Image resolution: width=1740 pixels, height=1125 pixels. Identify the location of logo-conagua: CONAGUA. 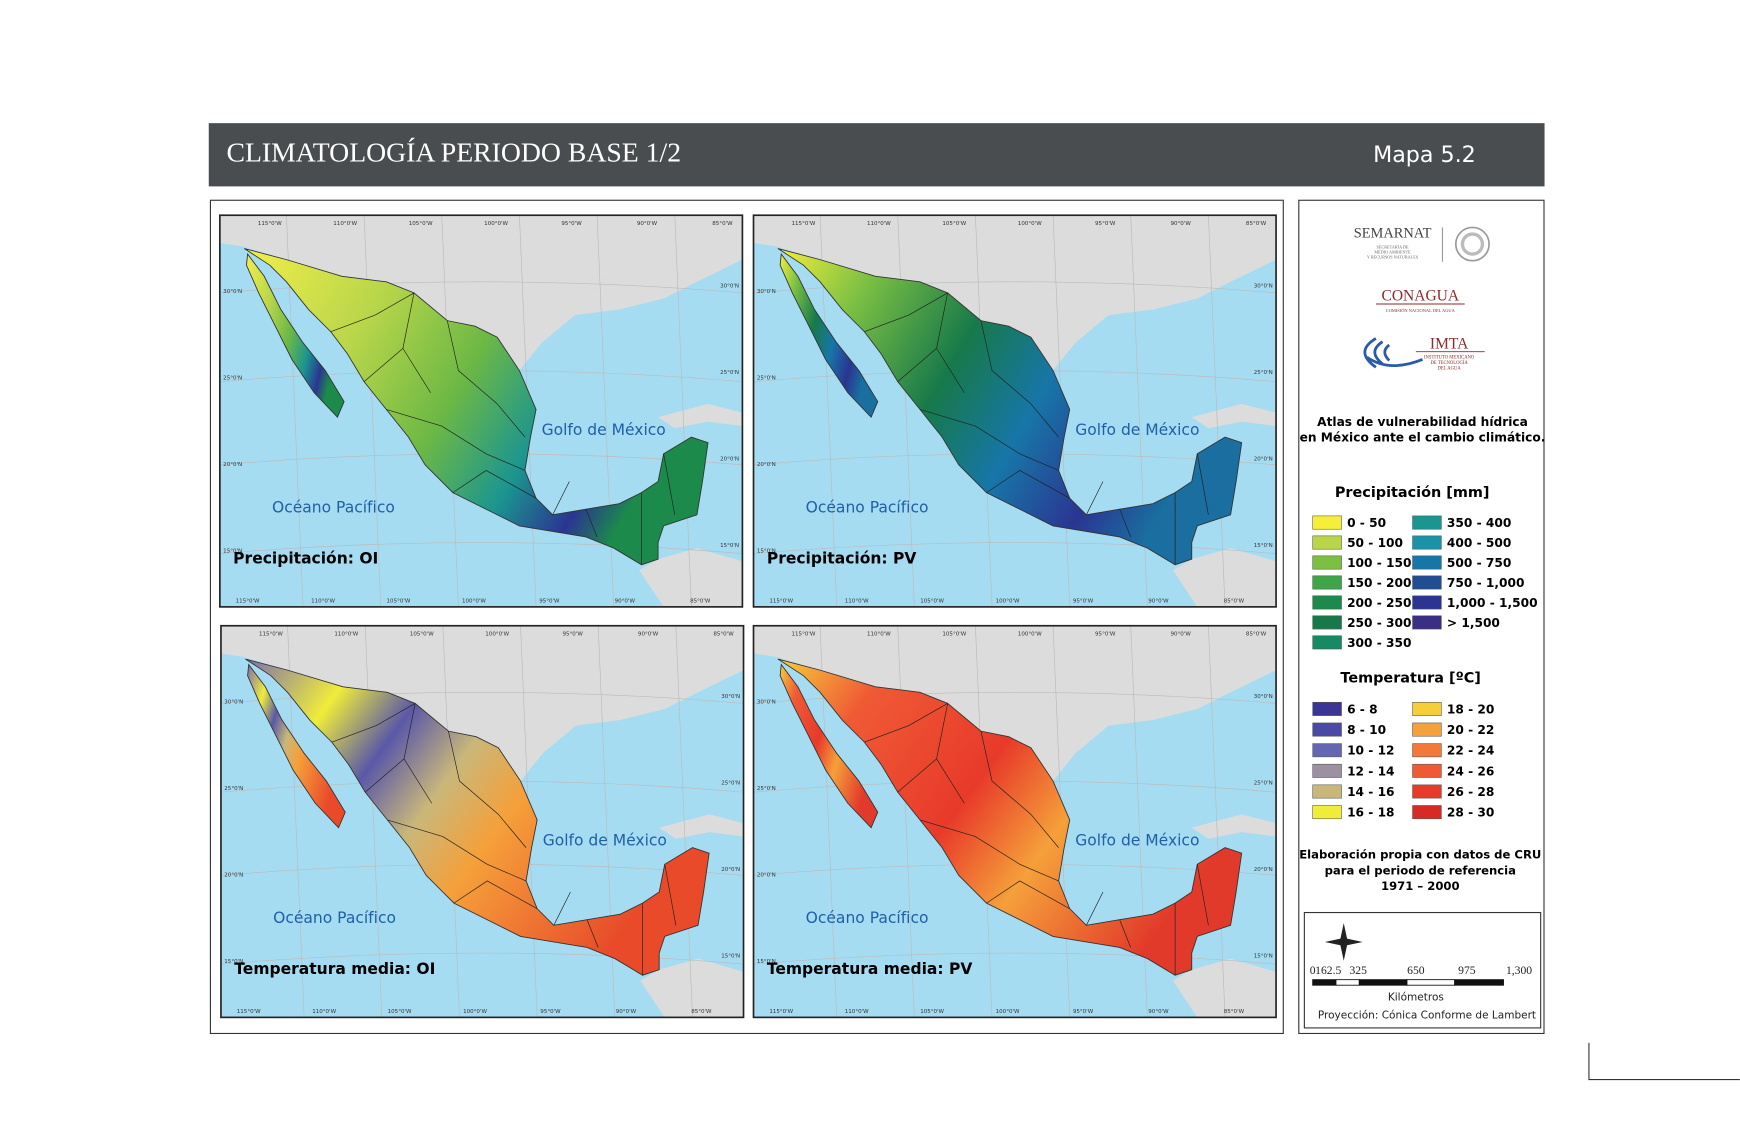
(1420, 296).